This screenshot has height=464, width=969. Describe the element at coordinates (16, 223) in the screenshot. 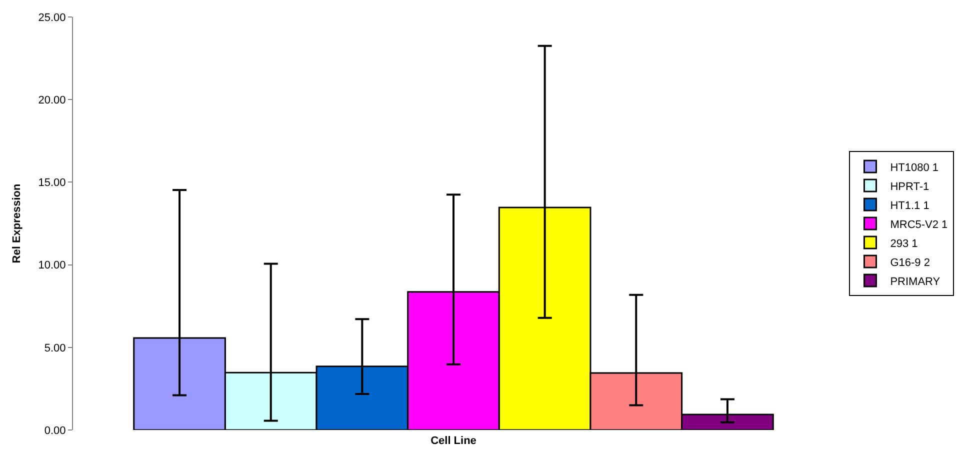

I see `y-axis-title: Rel Expression` at that location.